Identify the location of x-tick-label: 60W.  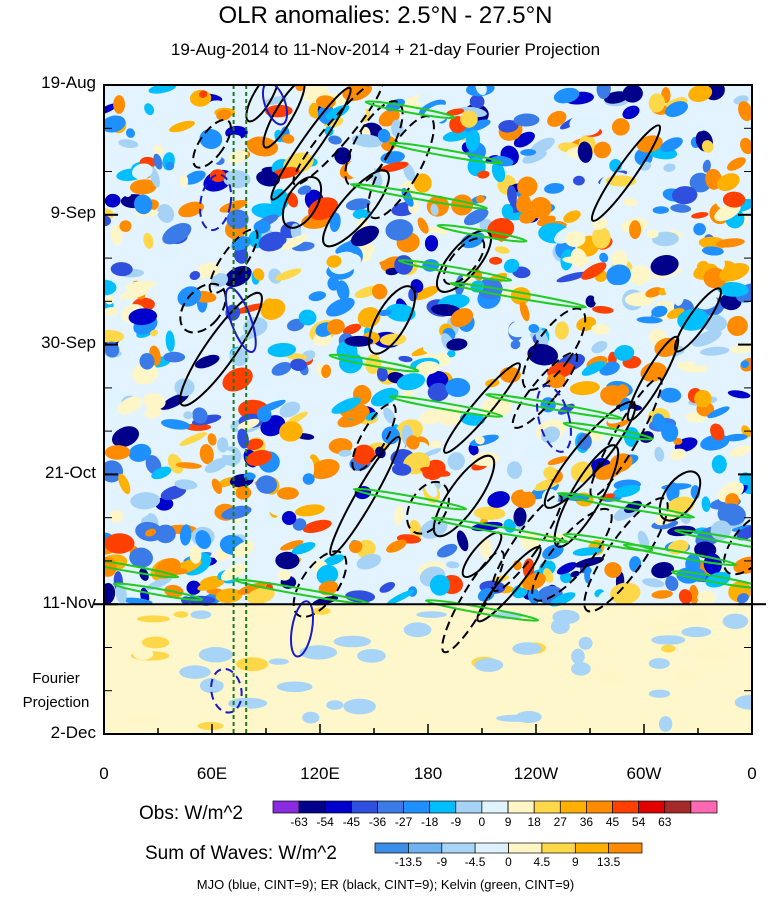
(644, 773).